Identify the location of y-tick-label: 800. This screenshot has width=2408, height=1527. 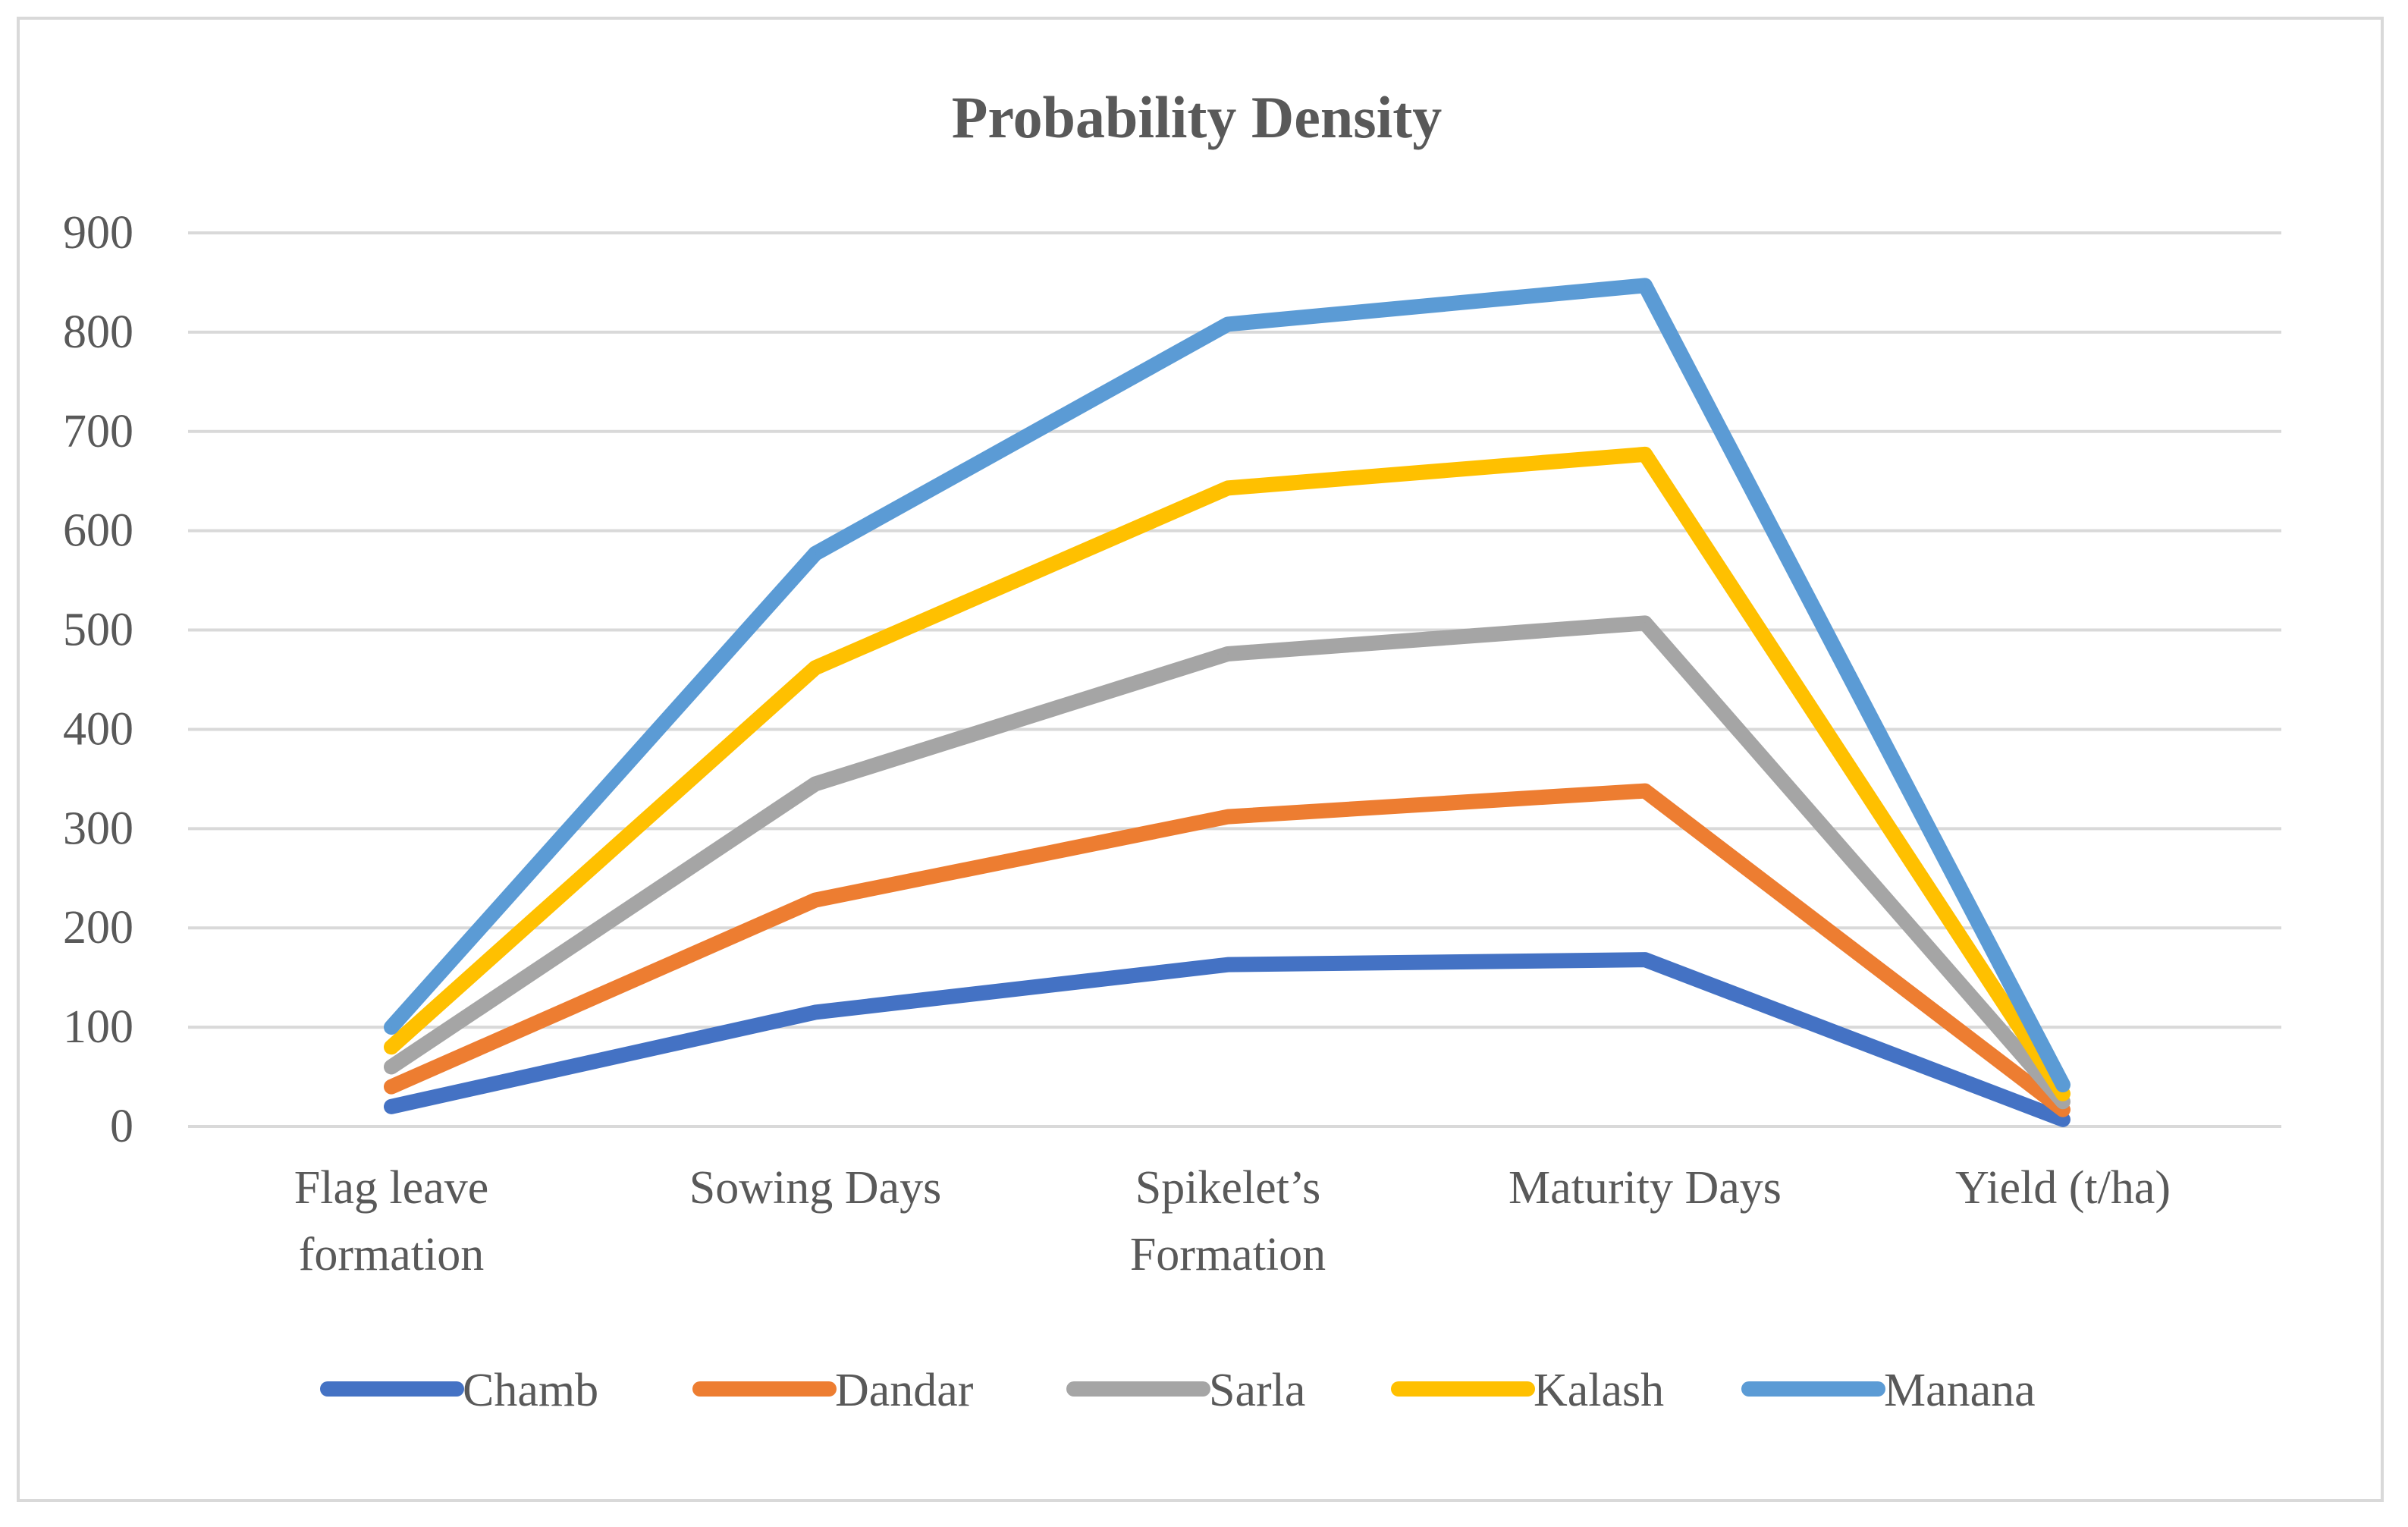
(98, 332).